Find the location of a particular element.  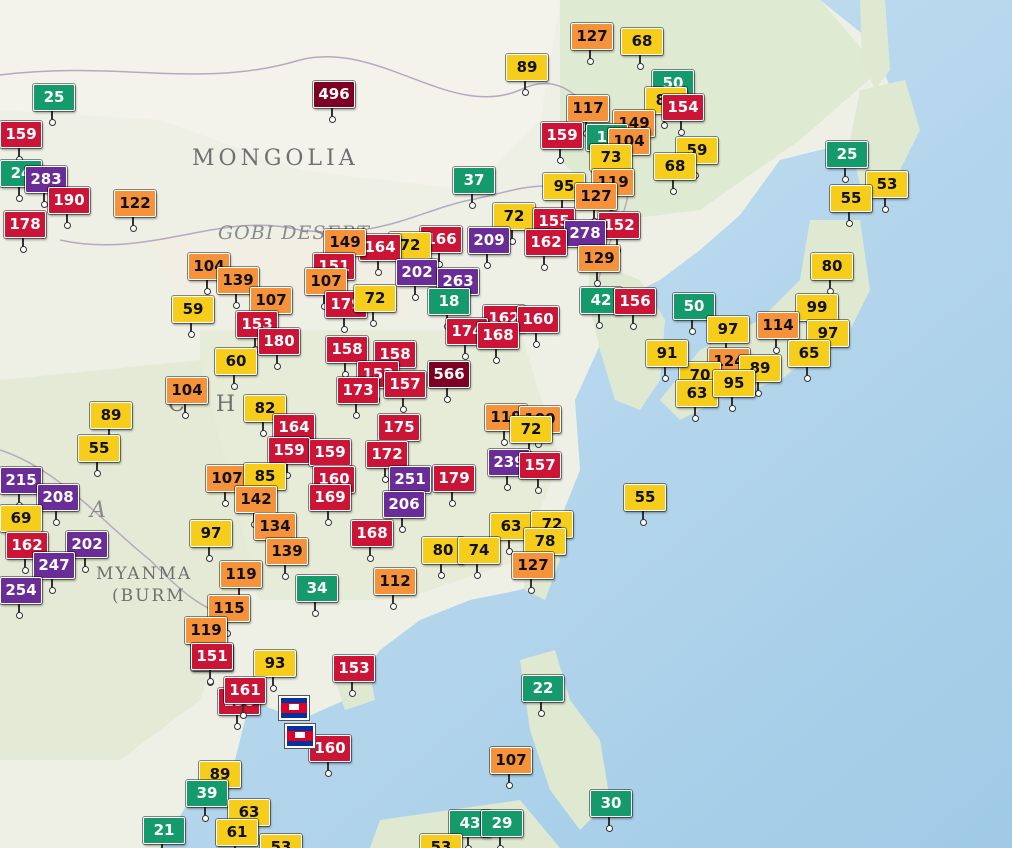

aqi-value-label: 112 is located at coordinates (395, 581).